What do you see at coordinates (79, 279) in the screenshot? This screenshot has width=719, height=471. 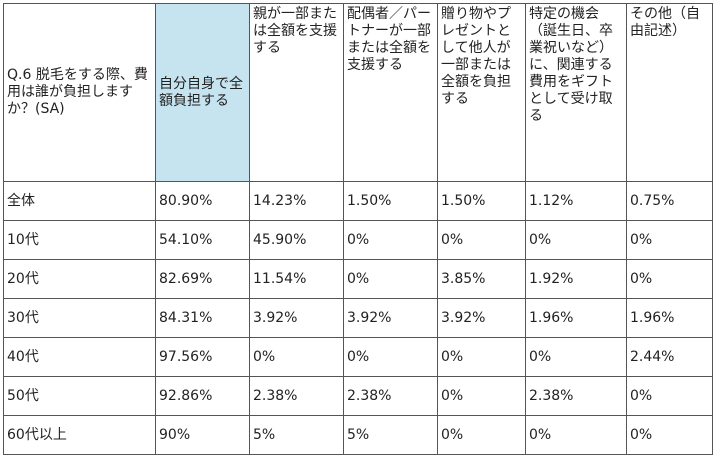 I see `row-label: 20代` at bounding box center [79, 279].